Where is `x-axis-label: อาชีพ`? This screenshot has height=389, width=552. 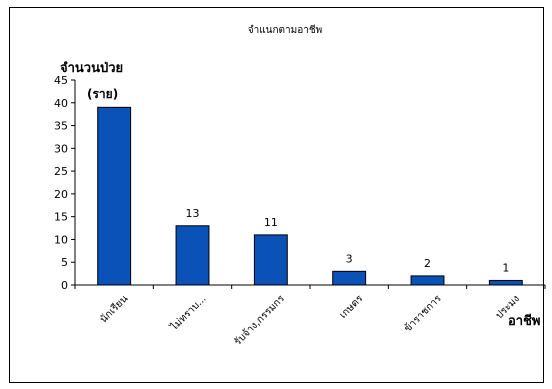 x-axis-label: อาชีพ is located at coordinates (524, 321).